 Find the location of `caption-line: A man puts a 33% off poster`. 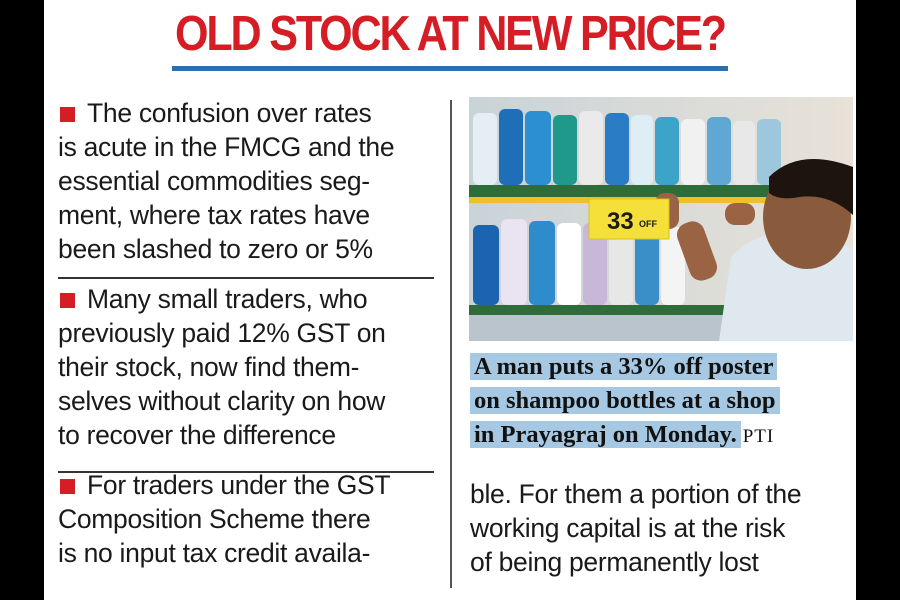

caption-line: A man puts a 33% off poster is located at coordinates (660, 367).